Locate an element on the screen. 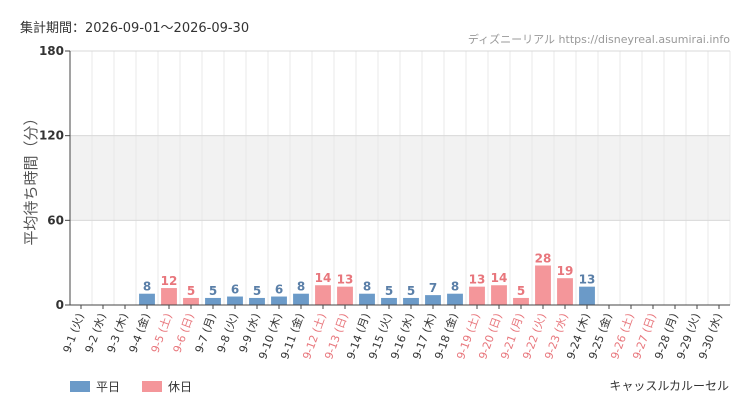  data-label-20: 14 is located at coordinates (499, 278).